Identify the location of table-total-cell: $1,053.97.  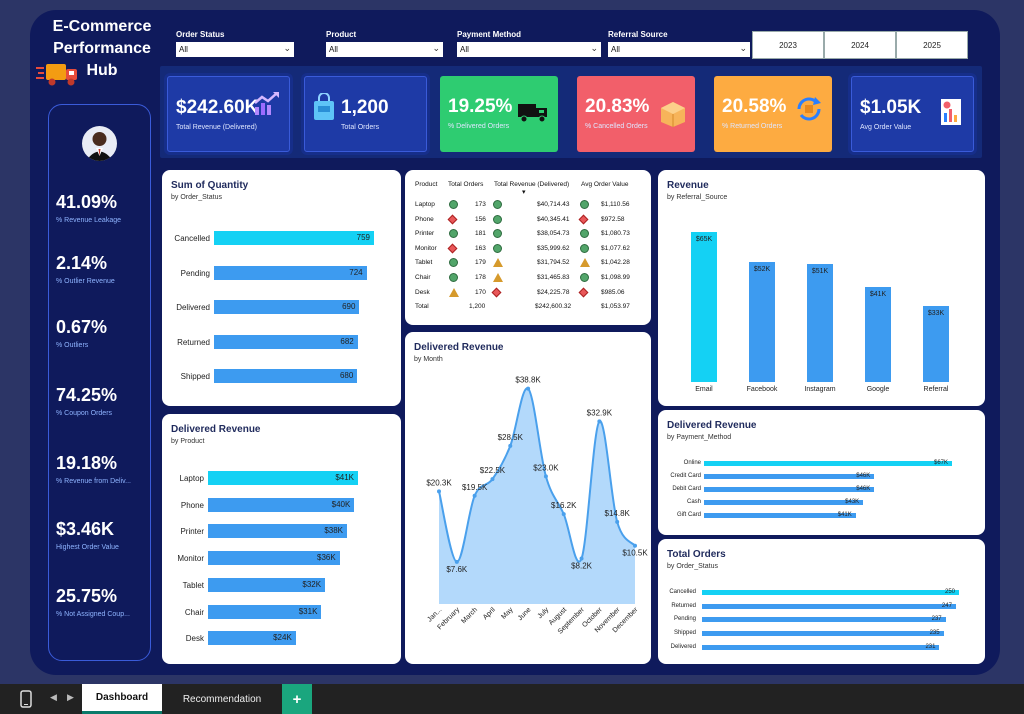
(615, 306).